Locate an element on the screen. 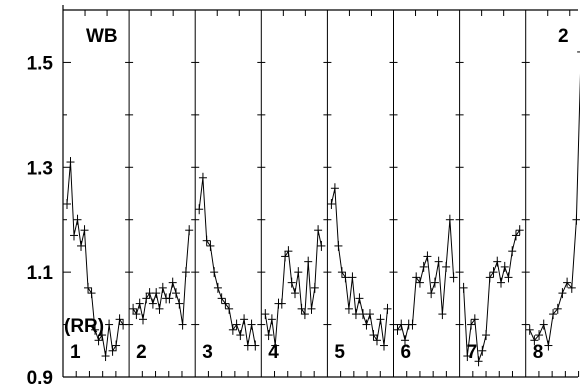  series-label: (RR) is located at coordinates (84, 326).